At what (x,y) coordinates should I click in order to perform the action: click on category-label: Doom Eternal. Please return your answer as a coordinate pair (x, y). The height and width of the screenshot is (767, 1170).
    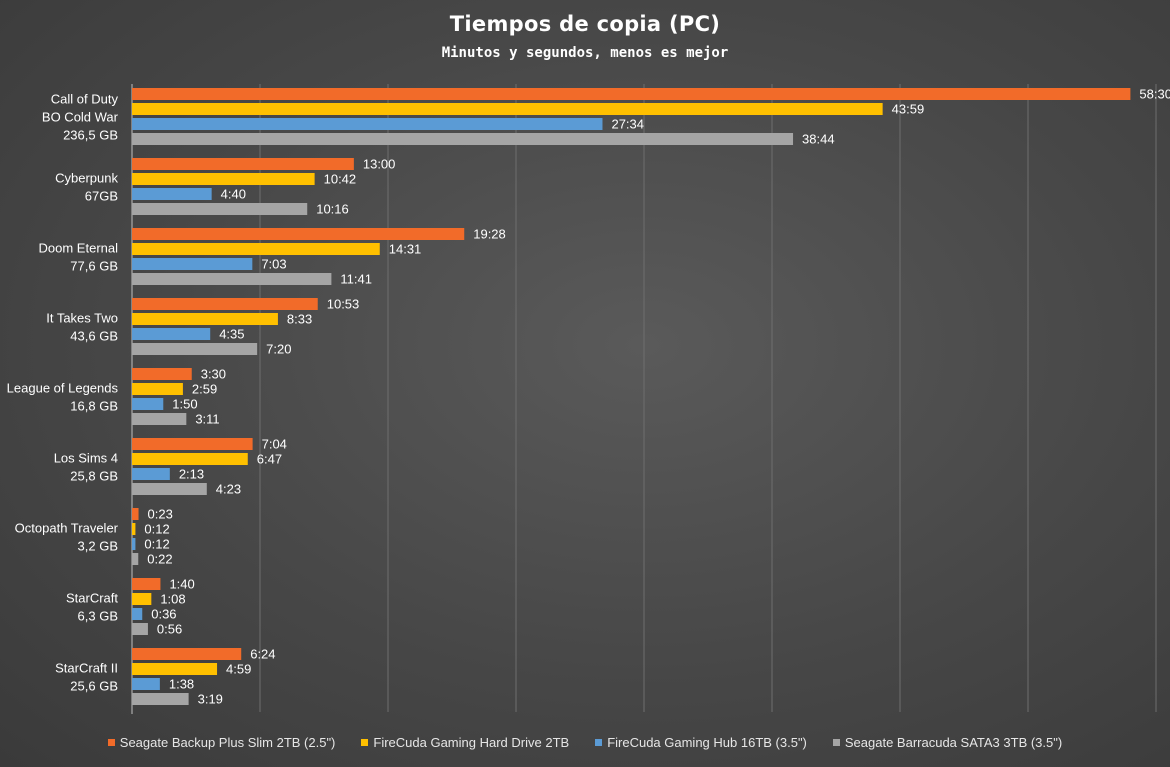
    Looking at the image, I should click on (79, 248).